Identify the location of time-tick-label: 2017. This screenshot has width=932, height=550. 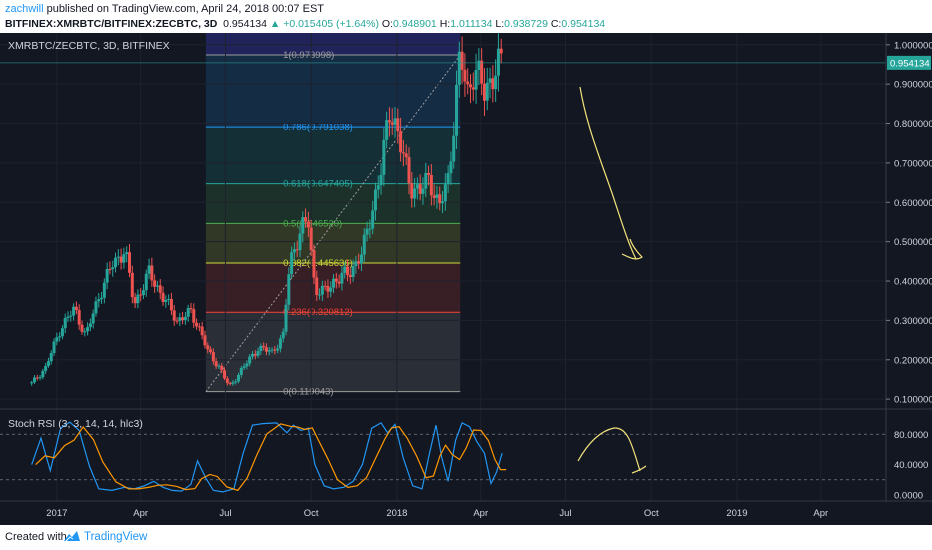
(56, 513).